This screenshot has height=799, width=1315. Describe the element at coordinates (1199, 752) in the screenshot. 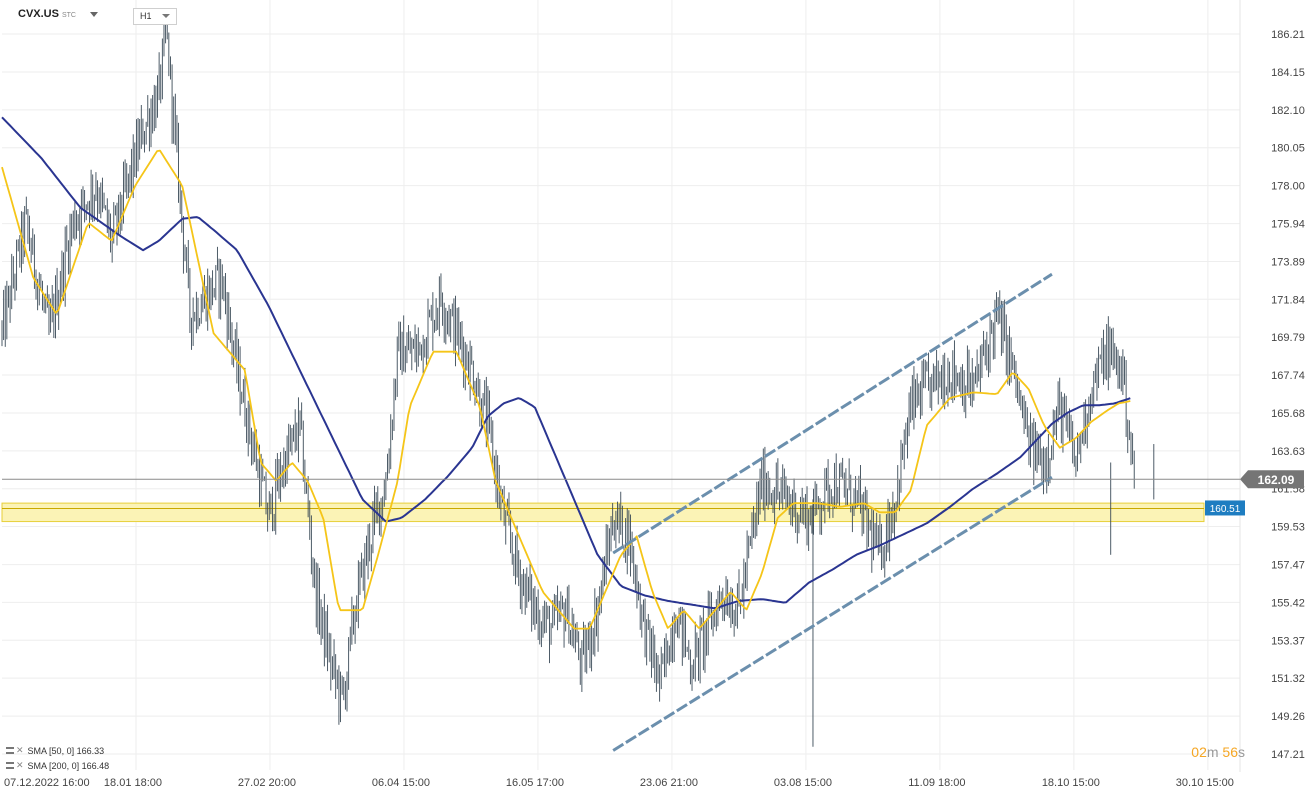

I see `countdown-minutes: 02` at that location.